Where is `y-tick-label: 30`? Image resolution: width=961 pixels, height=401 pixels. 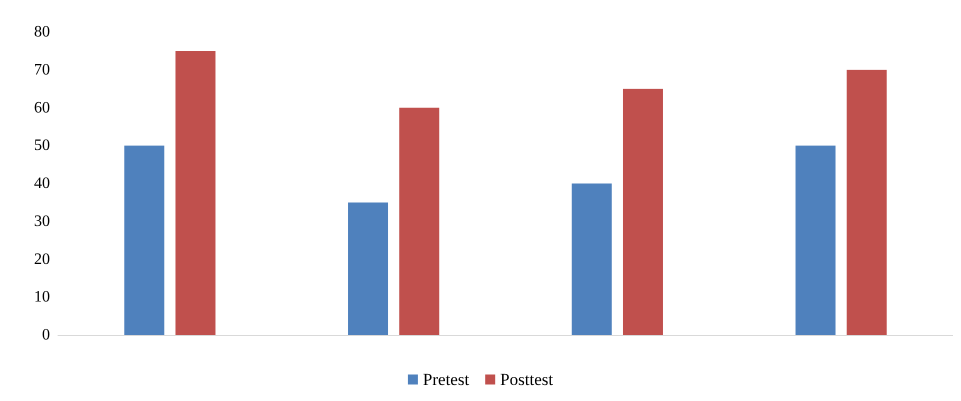 y-tick-label: 30 is located at coordinates (42, 221).